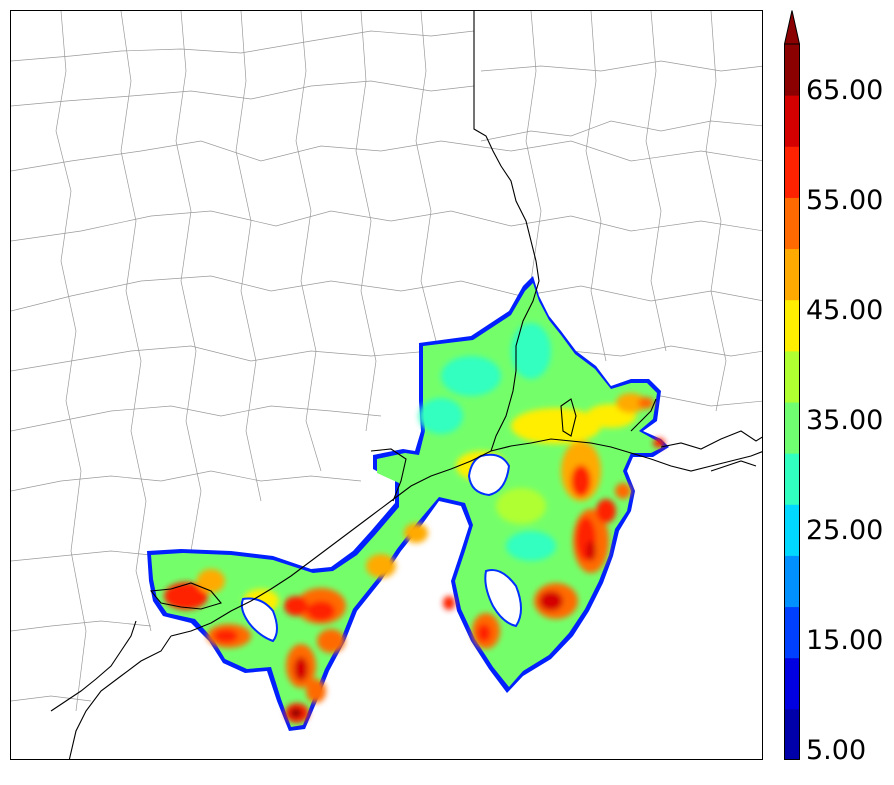 Image resolution: width=894 pixels, height=785 pixels. Describe the element at coordinates (836, 750) in the screenshot. I see `colorbar-tick-label: 5.00` at that location.